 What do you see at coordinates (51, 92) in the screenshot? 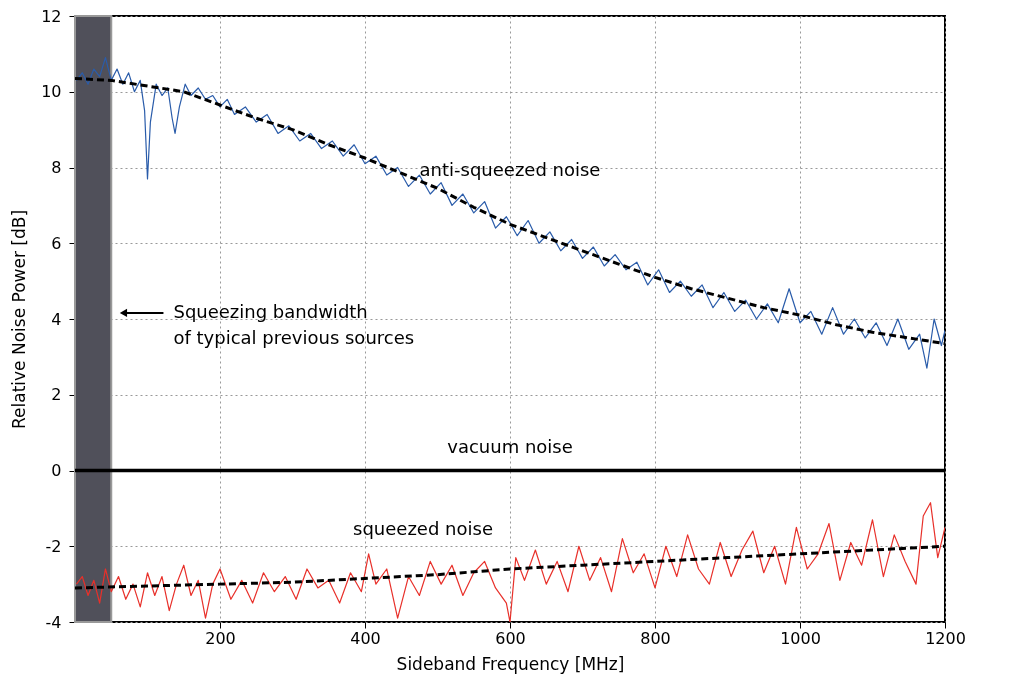
I see `y-tick-label: 10` at bounding box center [51, 92].